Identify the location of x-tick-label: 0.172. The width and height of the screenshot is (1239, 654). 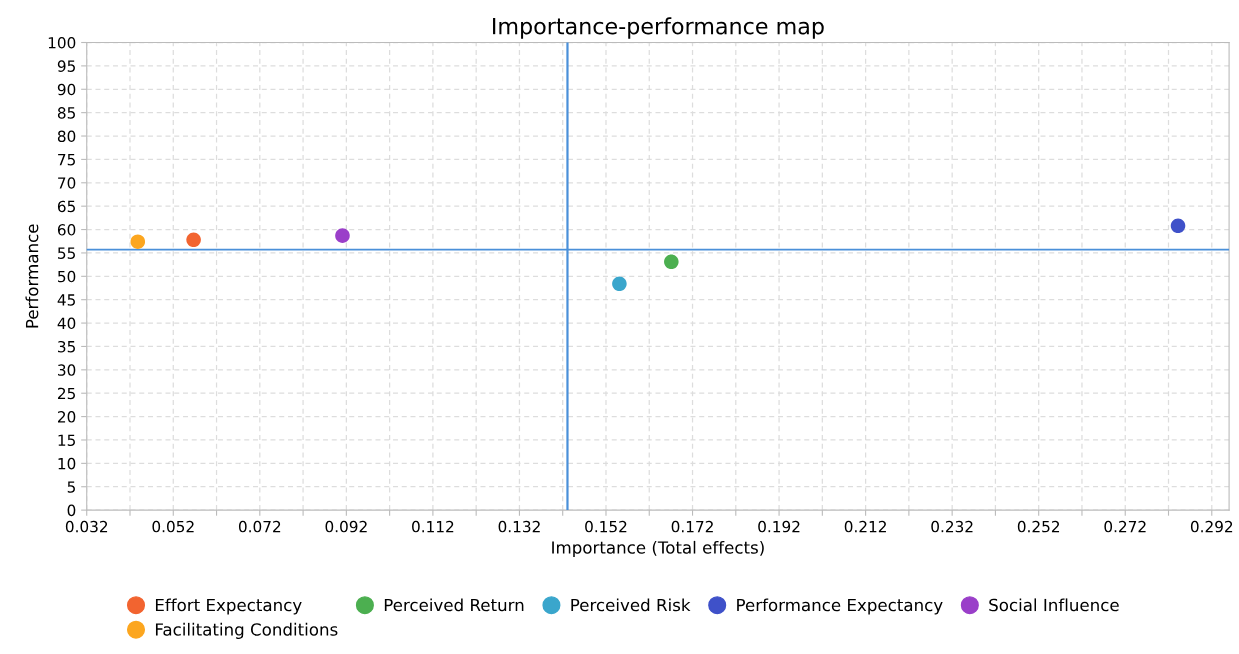
(692, 526).